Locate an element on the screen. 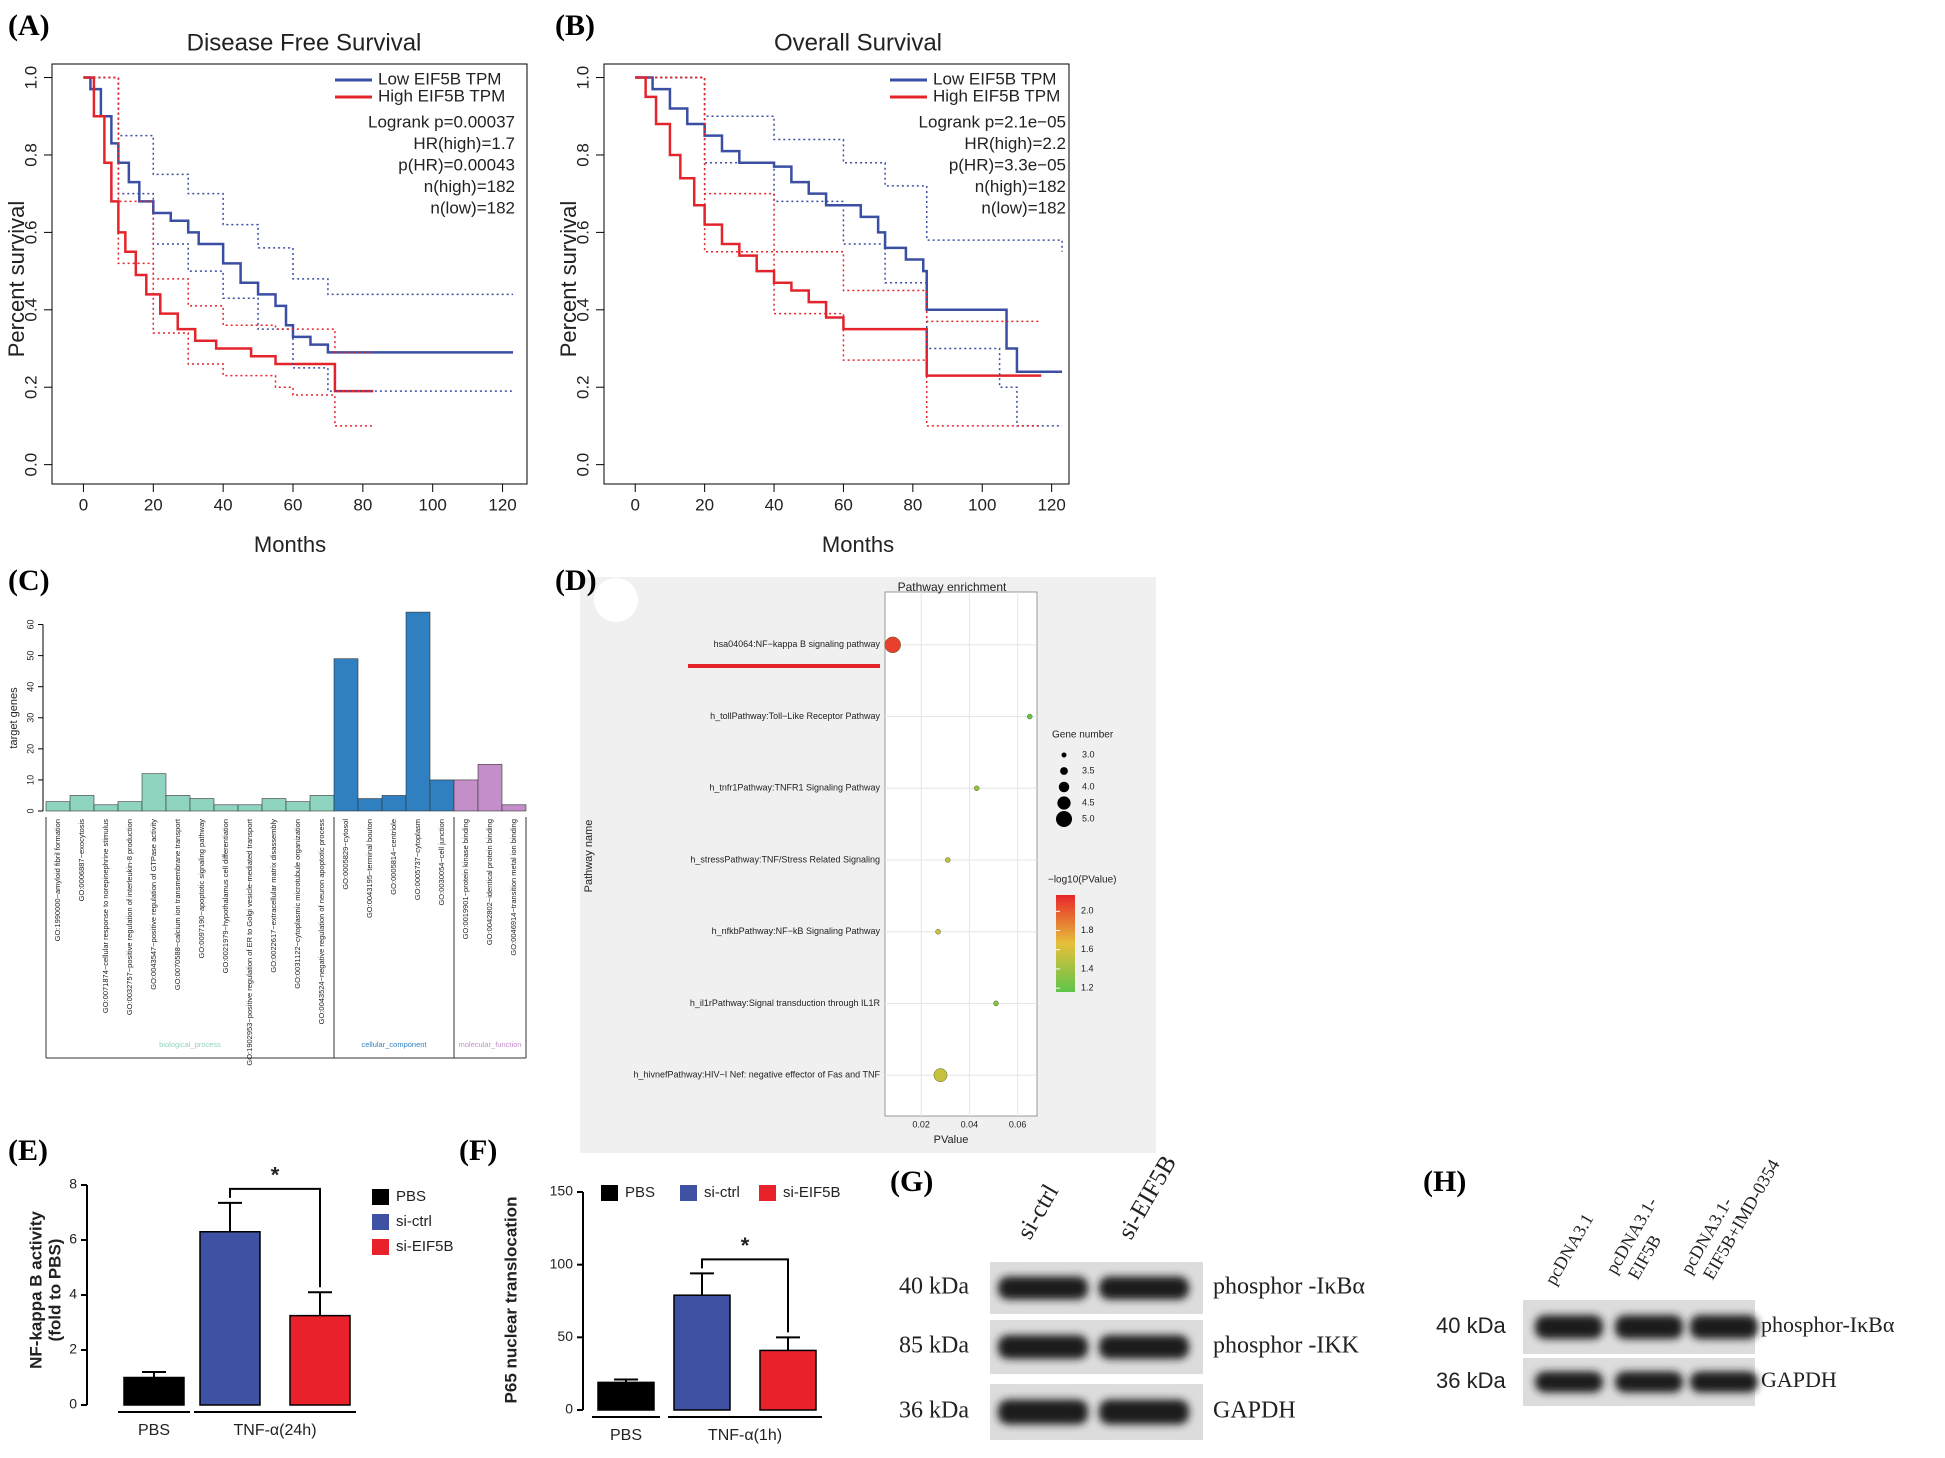  x-tick-label: 0 is located at coordinates (634, 504).